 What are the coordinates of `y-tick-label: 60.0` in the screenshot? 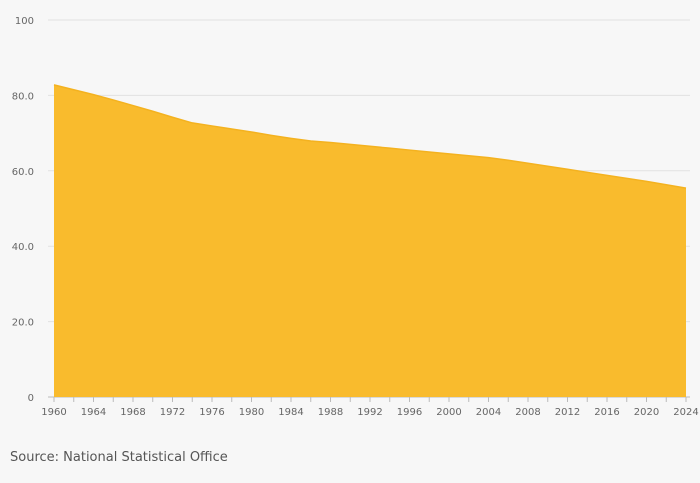 It's located at (23, 172).